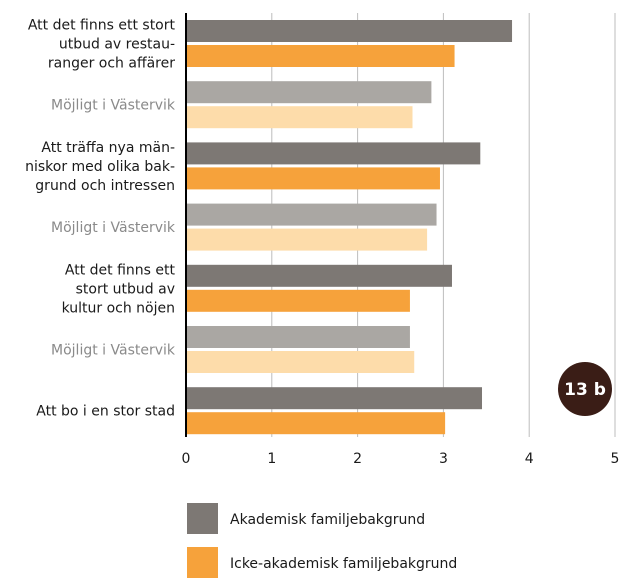  I want to click on category-label-3-0: Möjligt i Västervik, so click(113, 228).